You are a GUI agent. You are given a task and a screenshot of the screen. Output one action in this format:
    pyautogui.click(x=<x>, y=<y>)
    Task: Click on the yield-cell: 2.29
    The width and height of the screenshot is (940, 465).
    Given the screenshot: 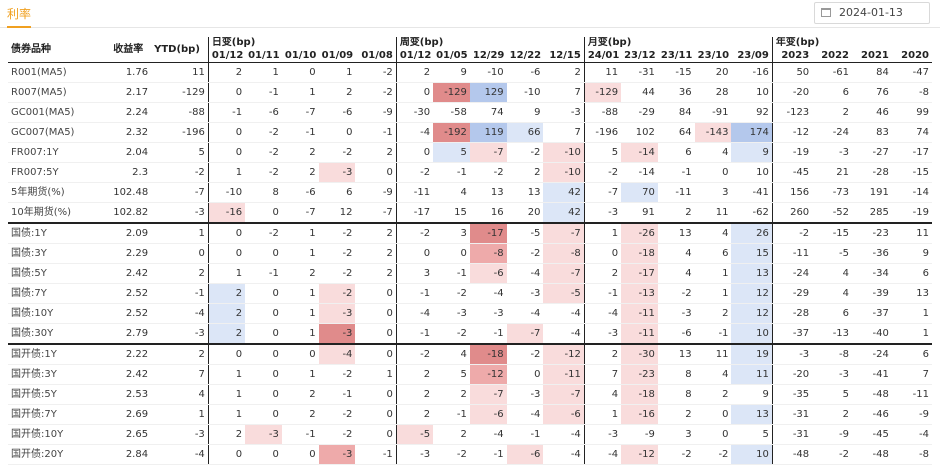 What is the action you would take?
    pyautogui.click(x=131, y=253)
    